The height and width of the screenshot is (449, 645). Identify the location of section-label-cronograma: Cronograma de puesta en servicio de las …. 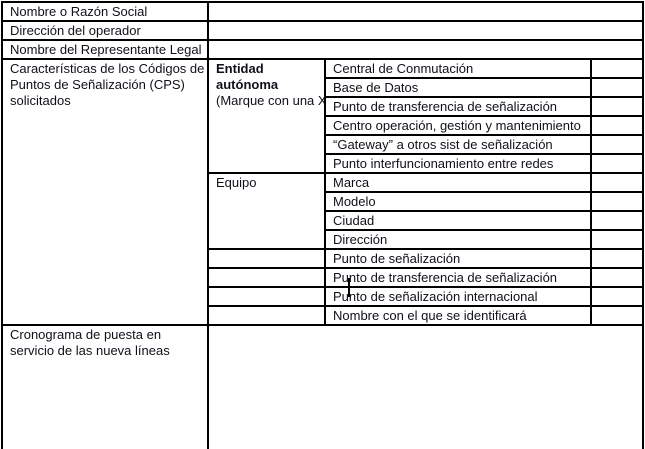
(105, 386).